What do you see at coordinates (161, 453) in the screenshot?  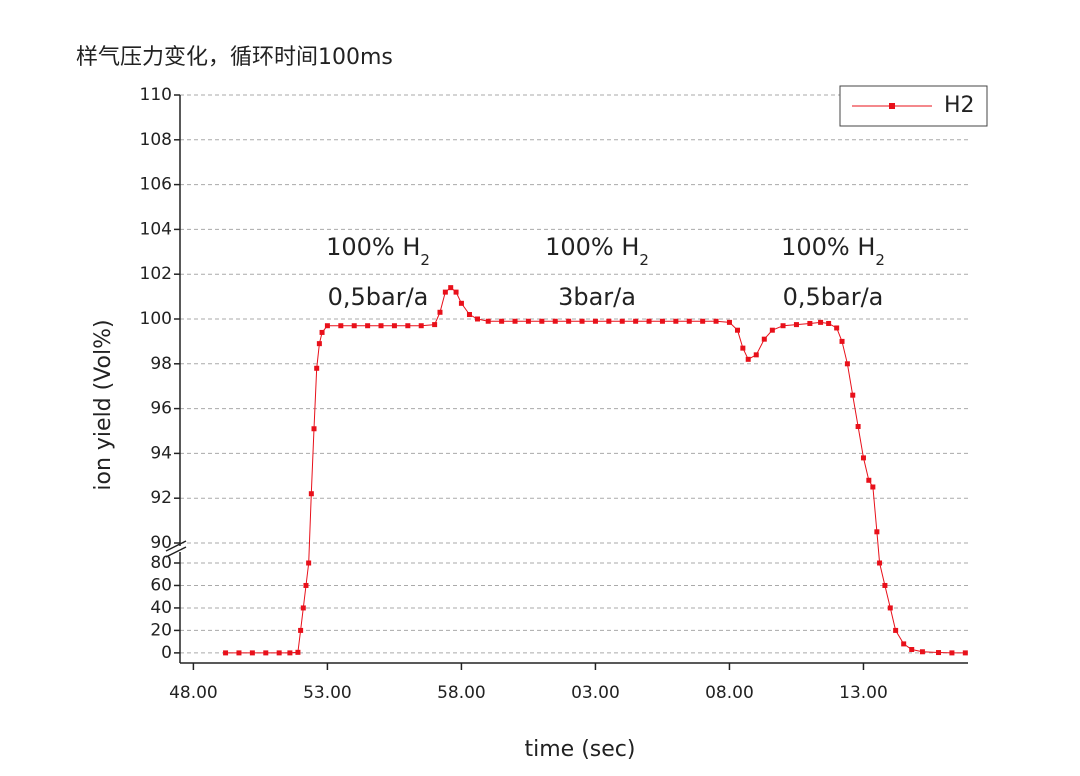 I see `y-tick-label: 94` at bounding box center [161, 453].